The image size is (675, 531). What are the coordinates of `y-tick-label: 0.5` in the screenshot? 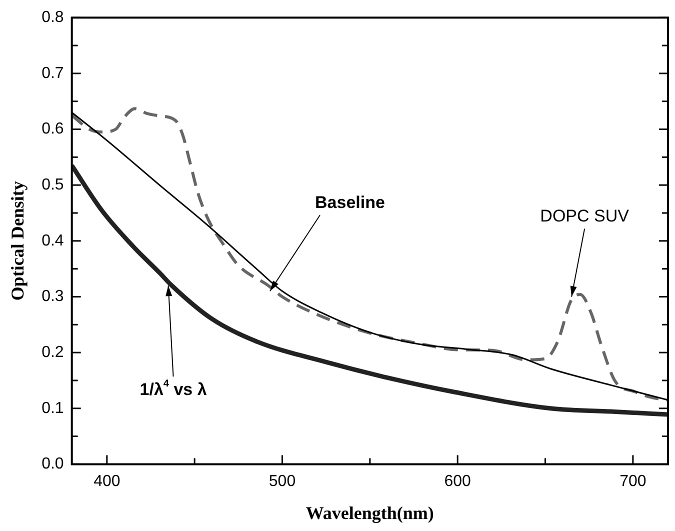 It's located at (53, 185).